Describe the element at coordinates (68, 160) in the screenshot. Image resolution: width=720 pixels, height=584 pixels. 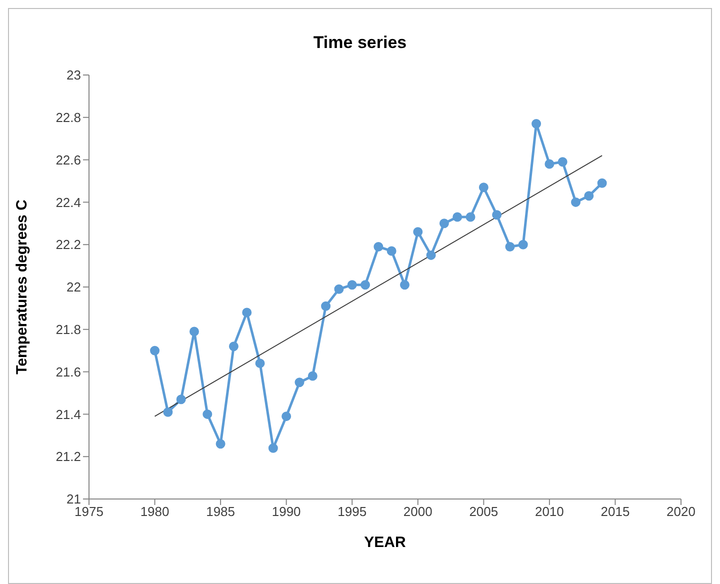
I see `y-tick-label: 22.6` at that location.